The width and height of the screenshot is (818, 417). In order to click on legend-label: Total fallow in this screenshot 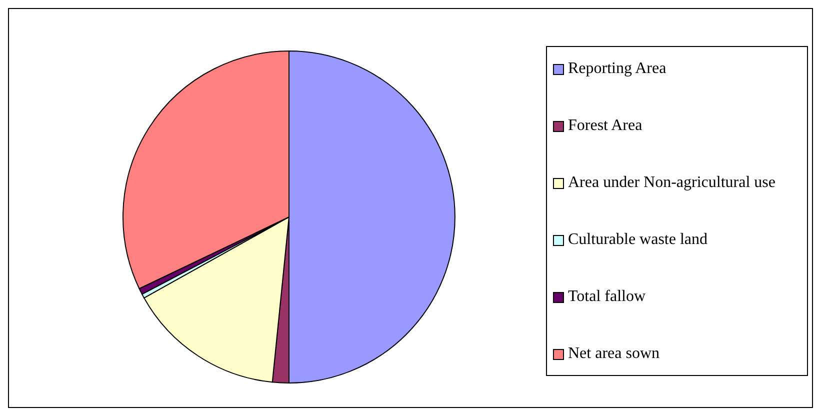, I will do `click(607, 296)`.